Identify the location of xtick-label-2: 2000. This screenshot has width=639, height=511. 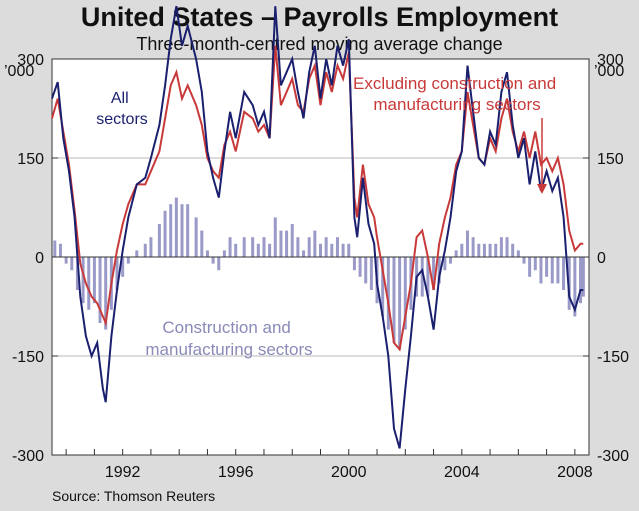
(349, 472).